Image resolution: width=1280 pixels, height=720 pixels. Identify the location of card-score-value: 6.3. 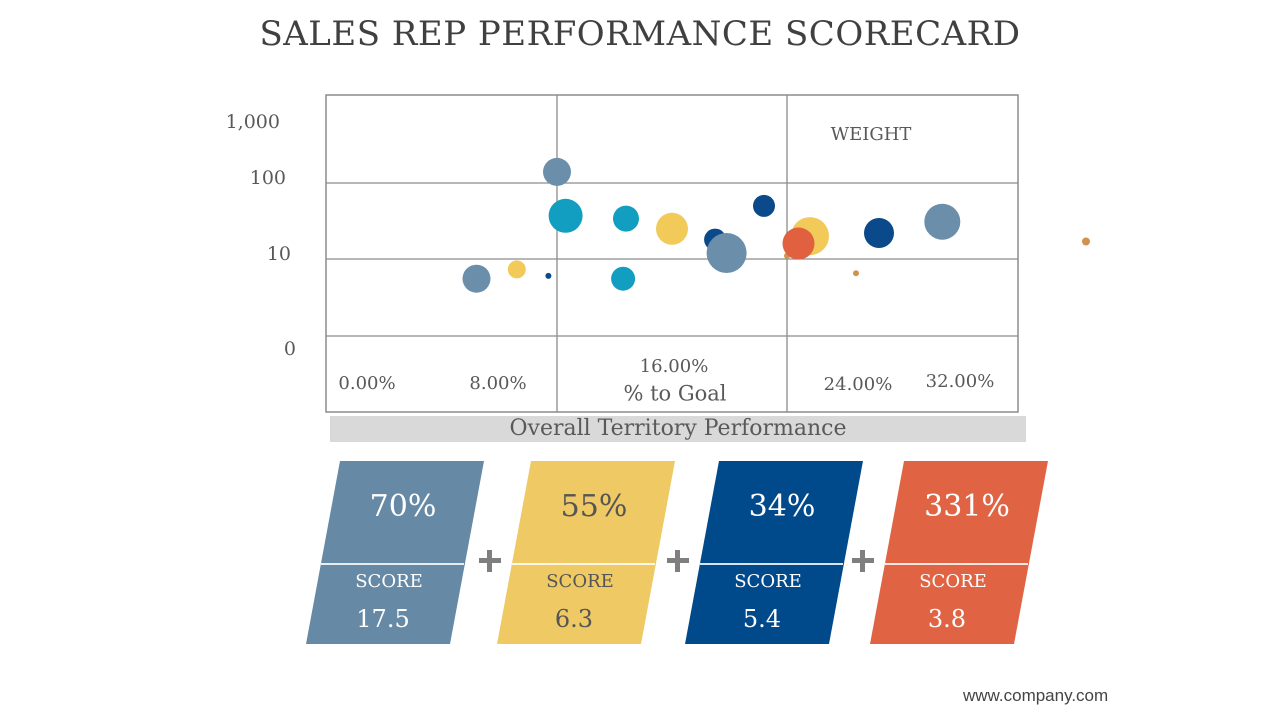
(574, 619).